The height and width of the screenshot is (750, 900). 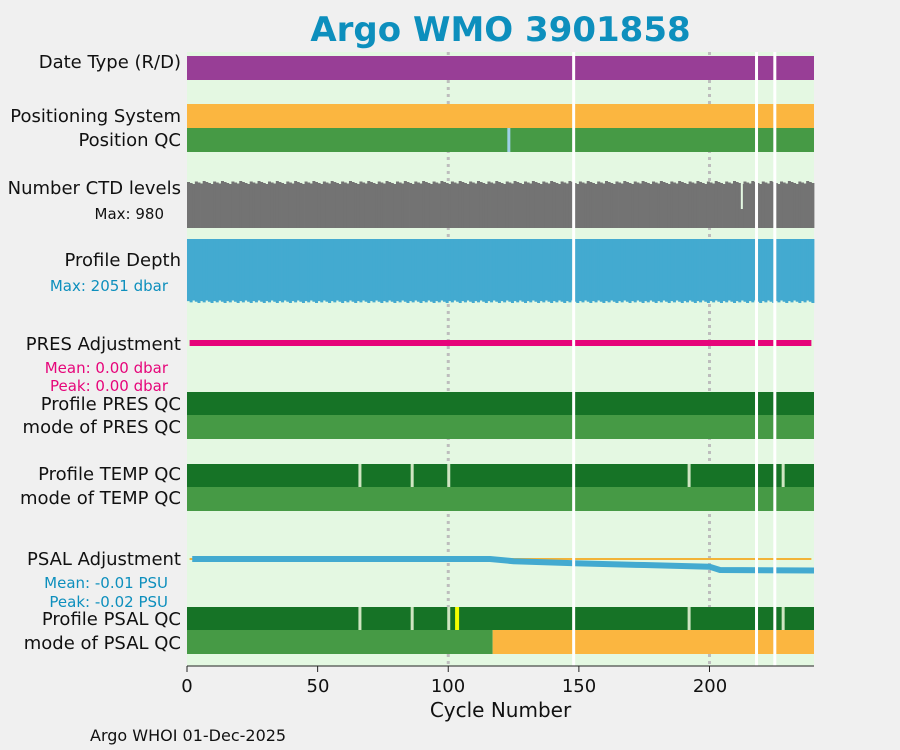 What do you see at coordinates (500, 427) in the screenshot?
I see `pres-mode-bar` at bounding box center [500, 427].